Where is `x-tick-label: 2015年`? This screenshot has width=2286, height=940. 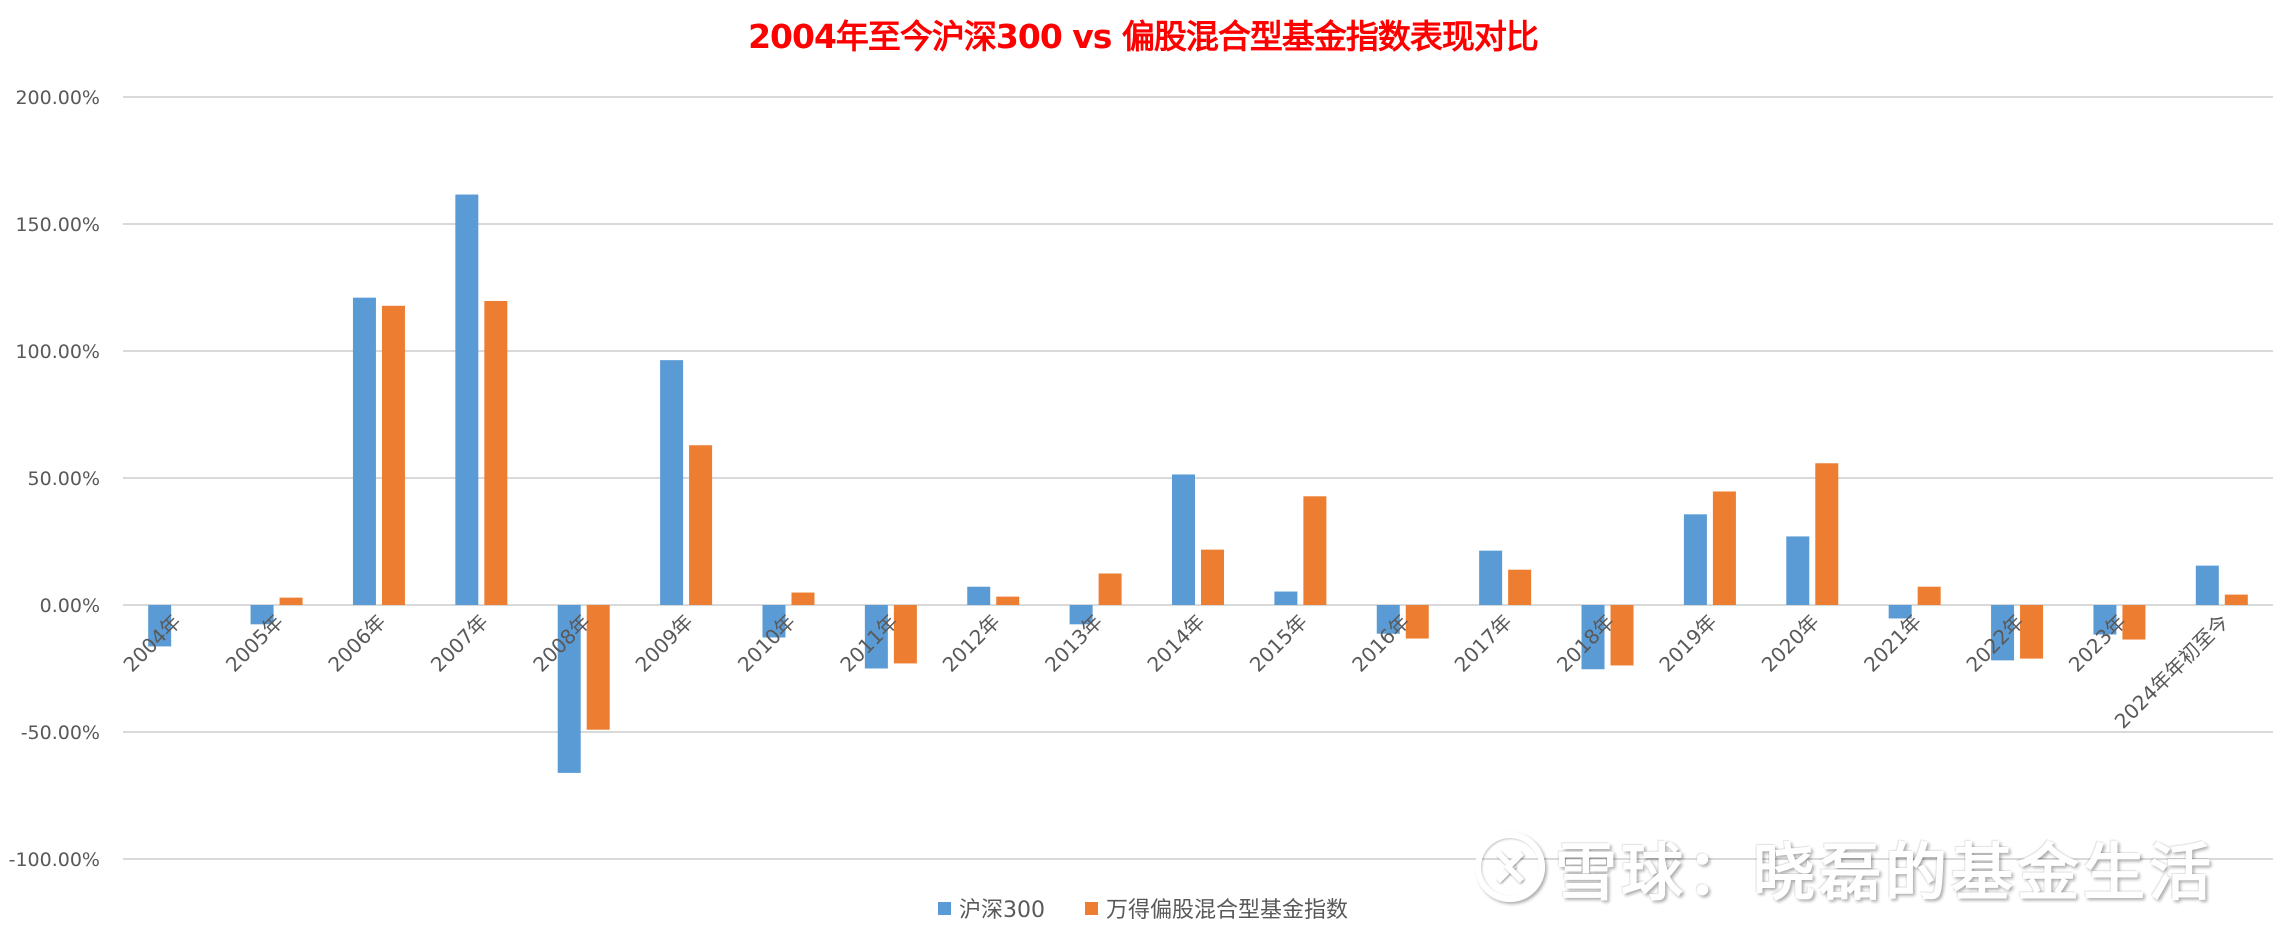
x-tick-label: 2015年 is located at coordinates (1278, 643).